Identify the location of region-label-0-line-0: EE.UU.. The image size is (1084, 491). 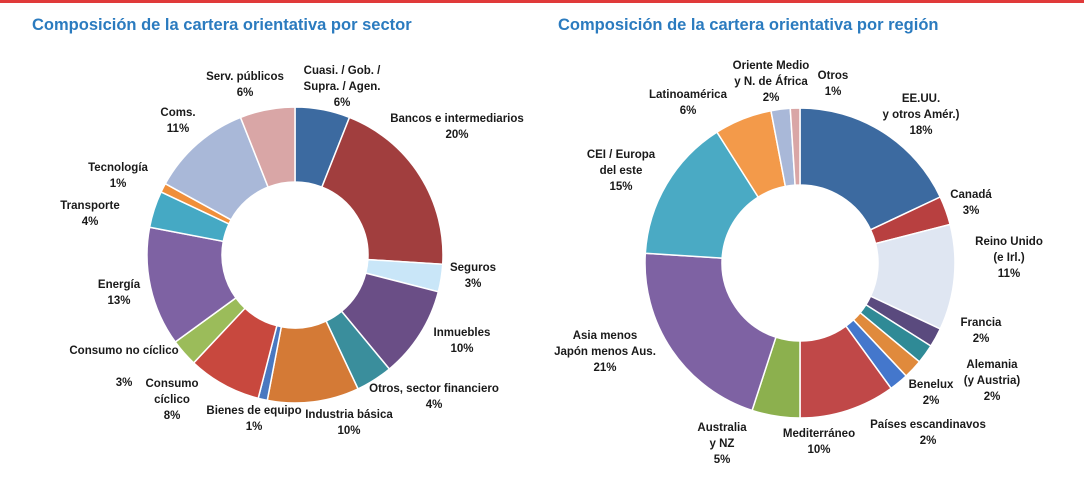
(921, 99).